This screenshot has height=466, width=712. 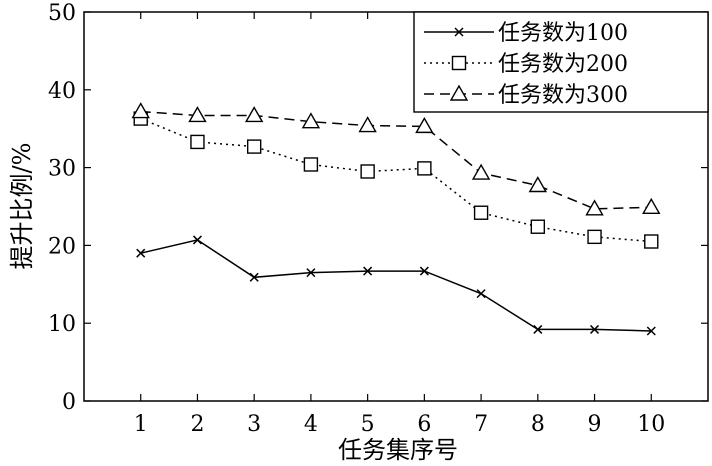 I want to click on x-tick-label: 5, so click(x=368, y=424).